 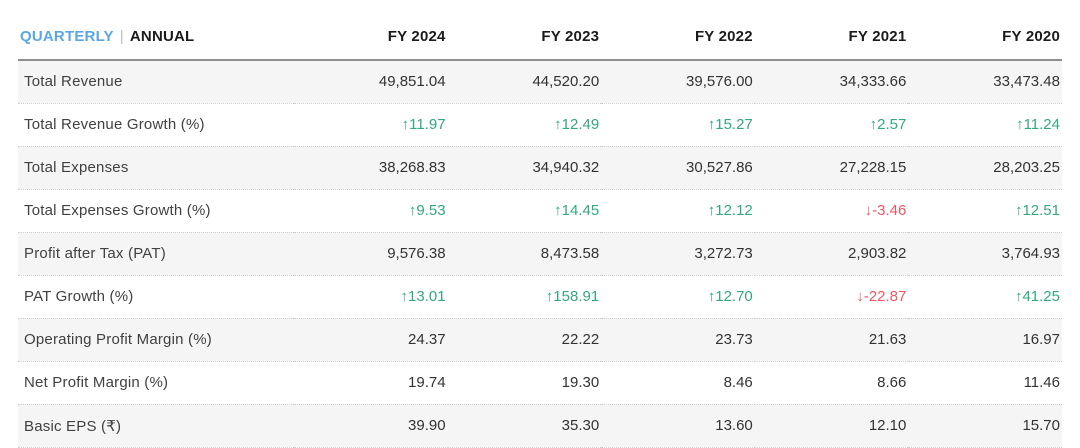 What do you see at coordinates (831, 37) in the screenshot?
I see `column-header-fy2021: FY 2021` at bounding box center [831, 37].